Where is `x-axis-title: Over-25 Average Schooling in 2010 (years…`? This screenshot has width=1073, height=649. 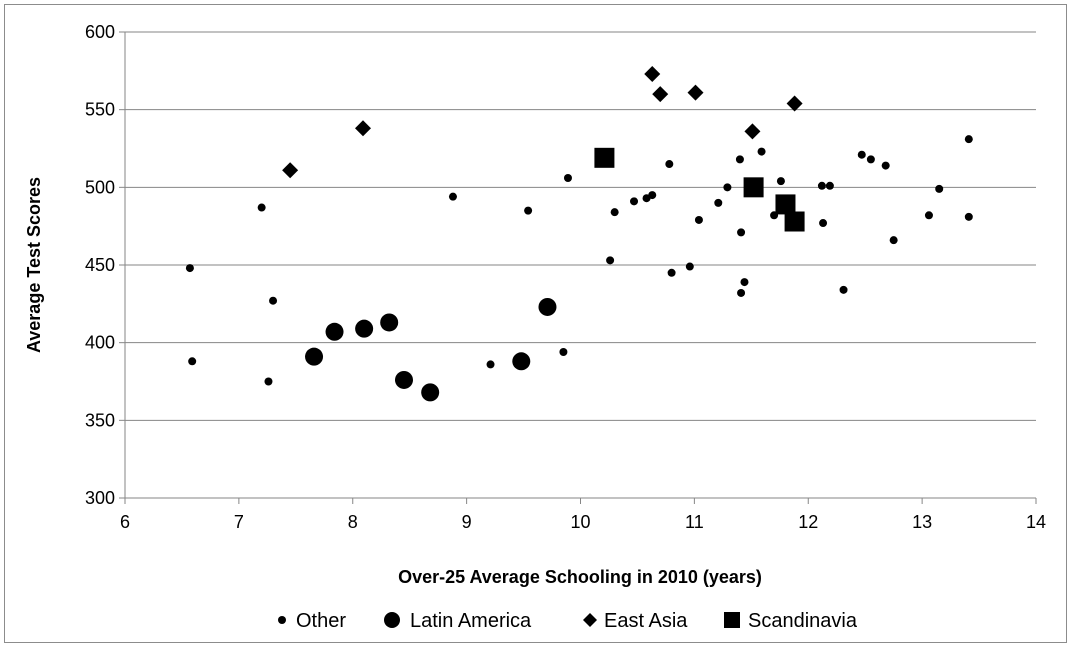 x-axis-title: Over-25 Average Schooling in 2010 (years… is located at coordinates (580, 577).